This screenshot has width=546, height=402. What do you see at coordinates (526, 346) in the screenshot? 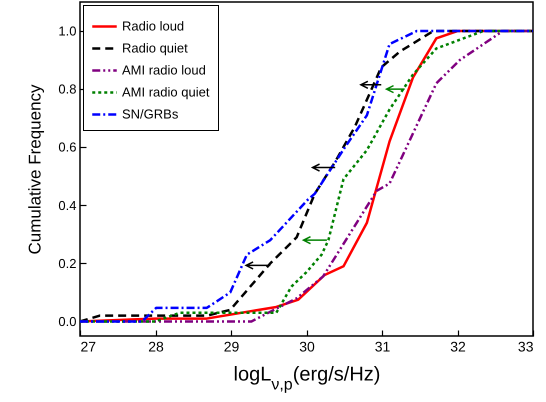
I see `x-tick-label: 33` at bounding box center [526, 346].